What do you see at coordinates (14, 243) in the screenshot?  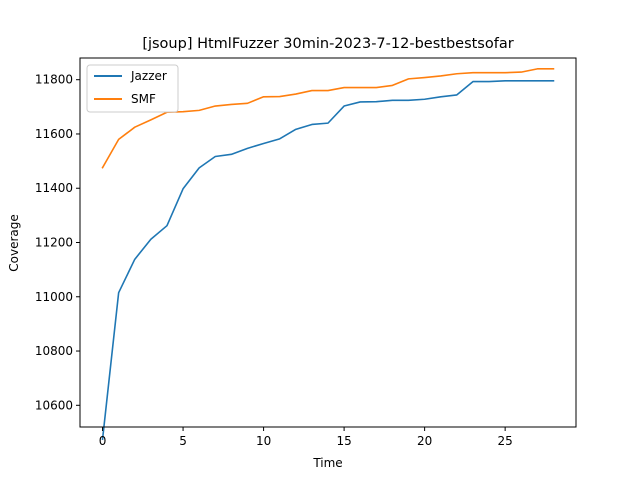 I see `y-axis-label: Coverage` at bounding box center [14, 243].